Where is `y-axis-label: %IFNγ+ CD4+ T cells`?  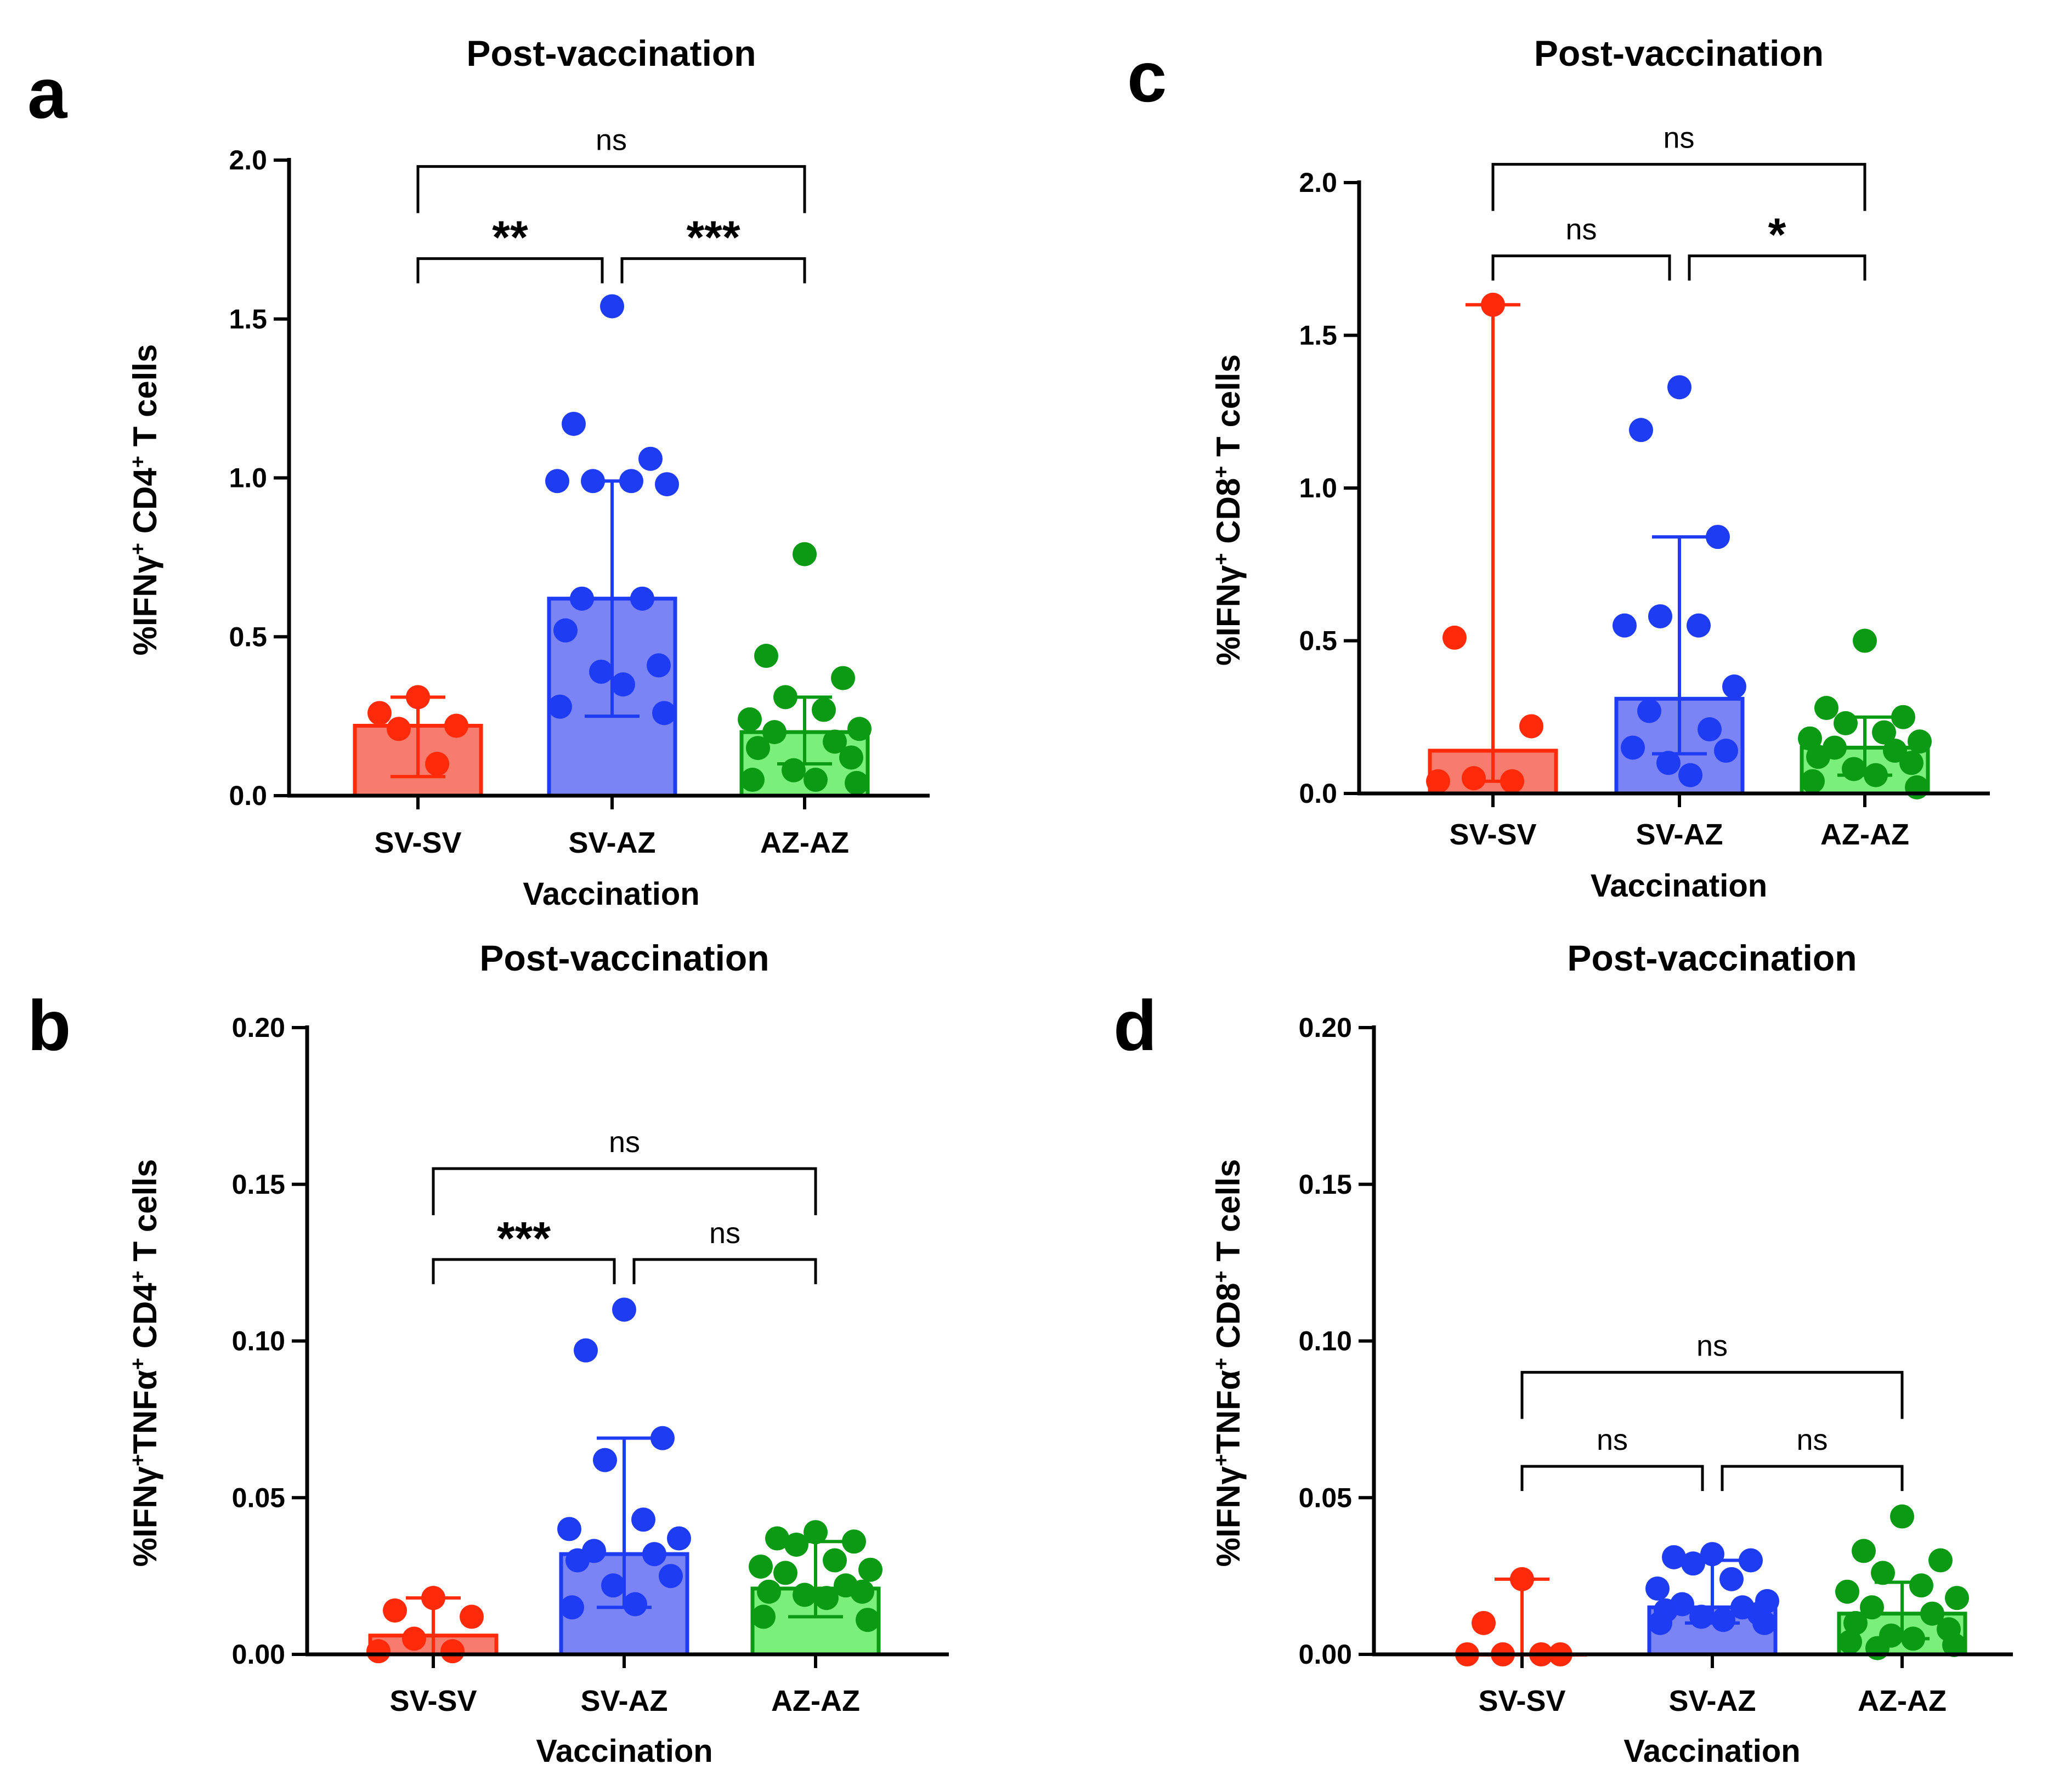
y-axis-label: %IFNγ+ CD4+ T cells is located at coordinates (145, 500).